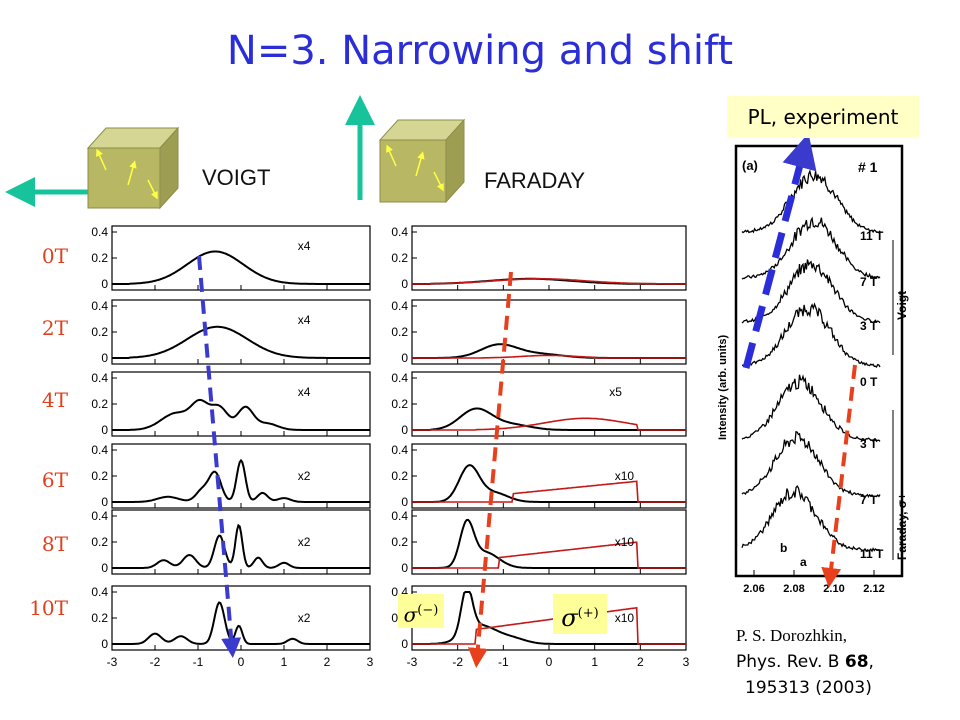 The width and height of the screenshot is (960, 720). Describe the element at coordinates (594, 662) in the screenshot. I see `faraday-x-tick-label: 1` at that location.